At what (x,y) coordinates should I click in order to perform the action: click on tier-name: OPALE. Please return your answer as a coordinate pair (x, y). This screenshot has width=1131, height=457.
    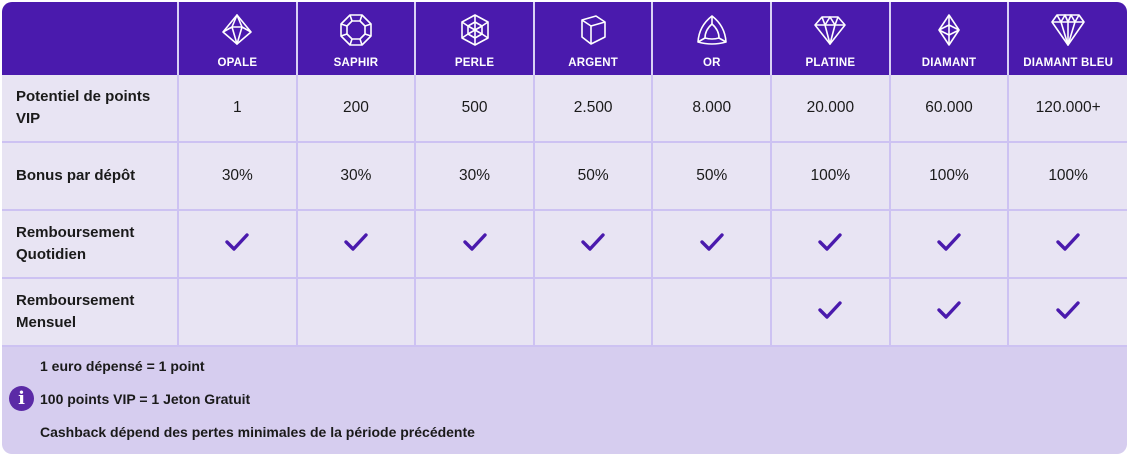
    Looking at the image, I should click on (237, 63).